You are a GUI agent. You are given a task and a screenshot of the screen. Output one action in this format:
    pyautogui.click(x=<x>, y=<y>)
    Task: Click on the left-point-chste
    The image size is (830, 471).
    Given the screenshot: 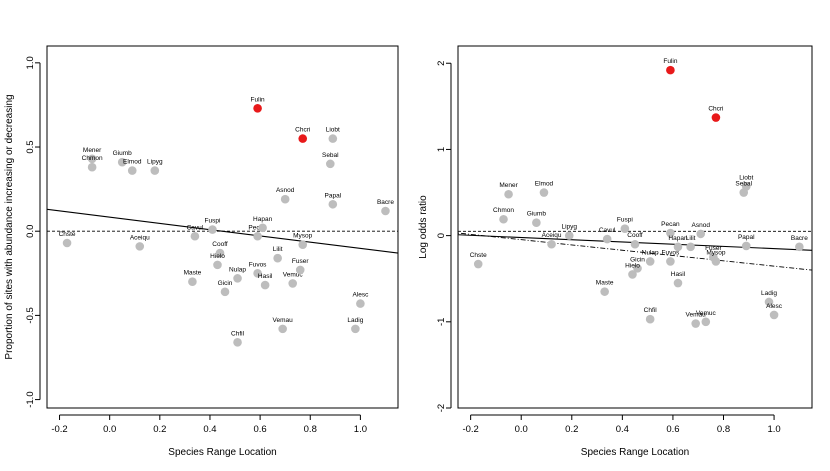 What is the action you would take?
    pyautogui.click(x=67, y=243)
    